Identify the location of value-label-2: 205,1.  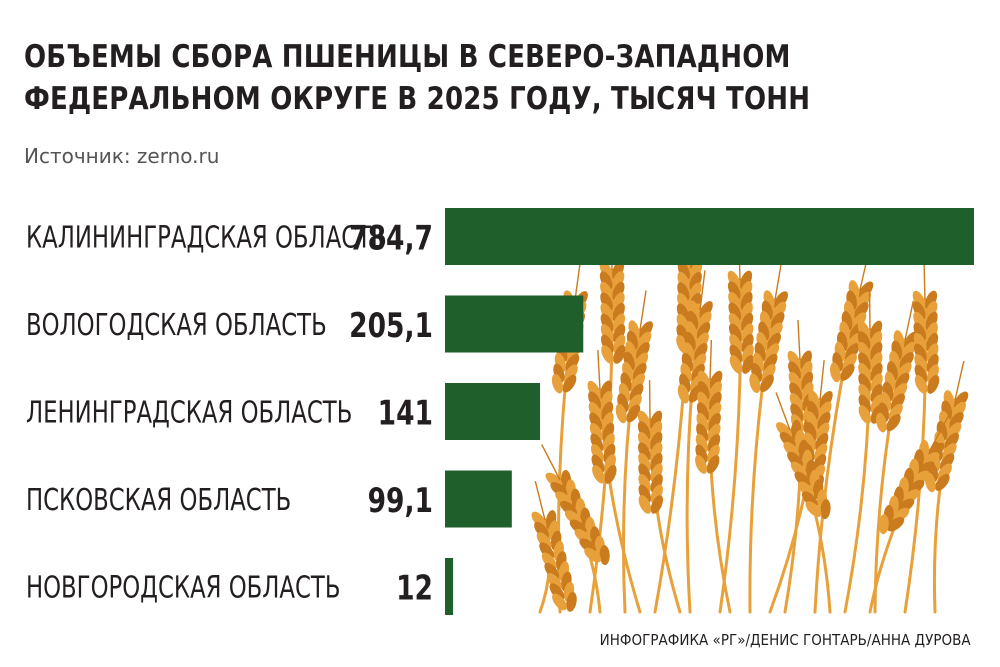
(391, 326).